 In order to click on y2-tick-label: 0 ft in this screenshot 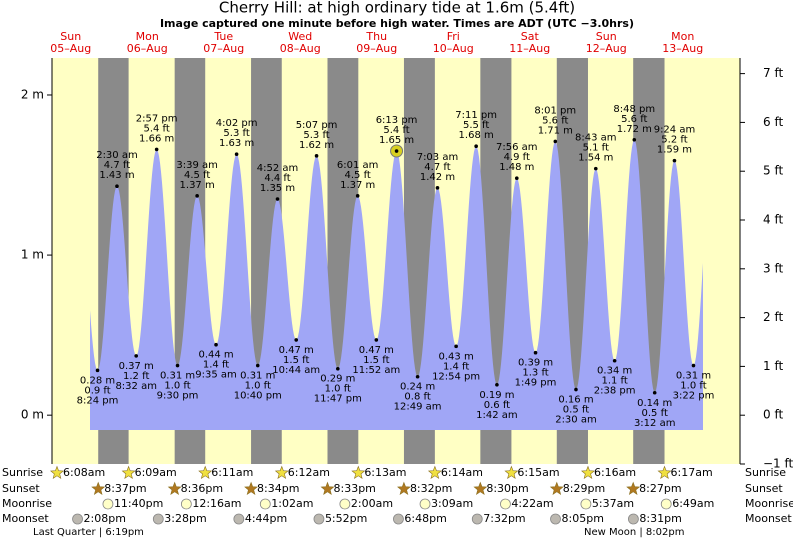, I will do `click(773, 415)`.